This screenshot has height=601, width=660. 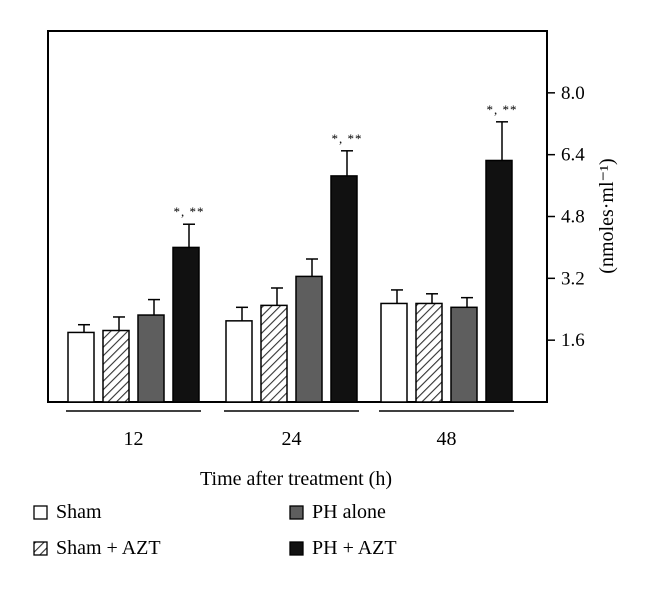 I want to click on legend-label: Sham + AZT, so click(x=108, y=548).